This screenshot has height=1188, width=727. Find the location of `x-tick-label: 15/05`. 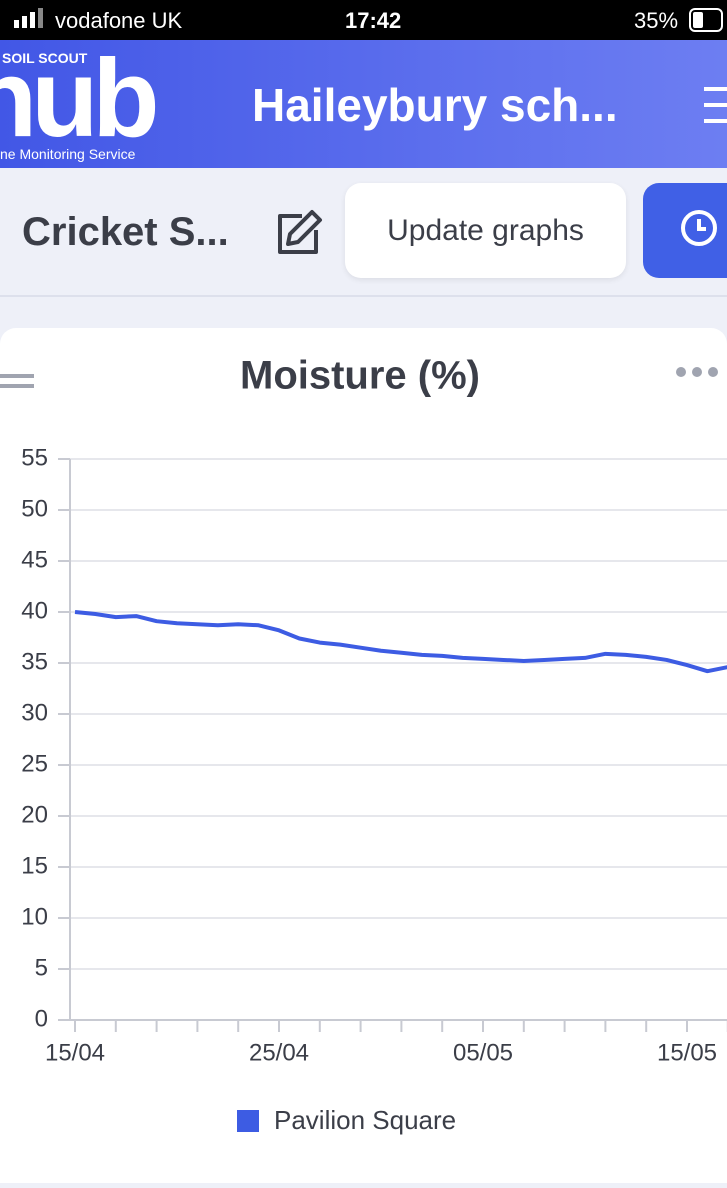

x-tick-label: 15/05 is located at coordinates (687, 1052).